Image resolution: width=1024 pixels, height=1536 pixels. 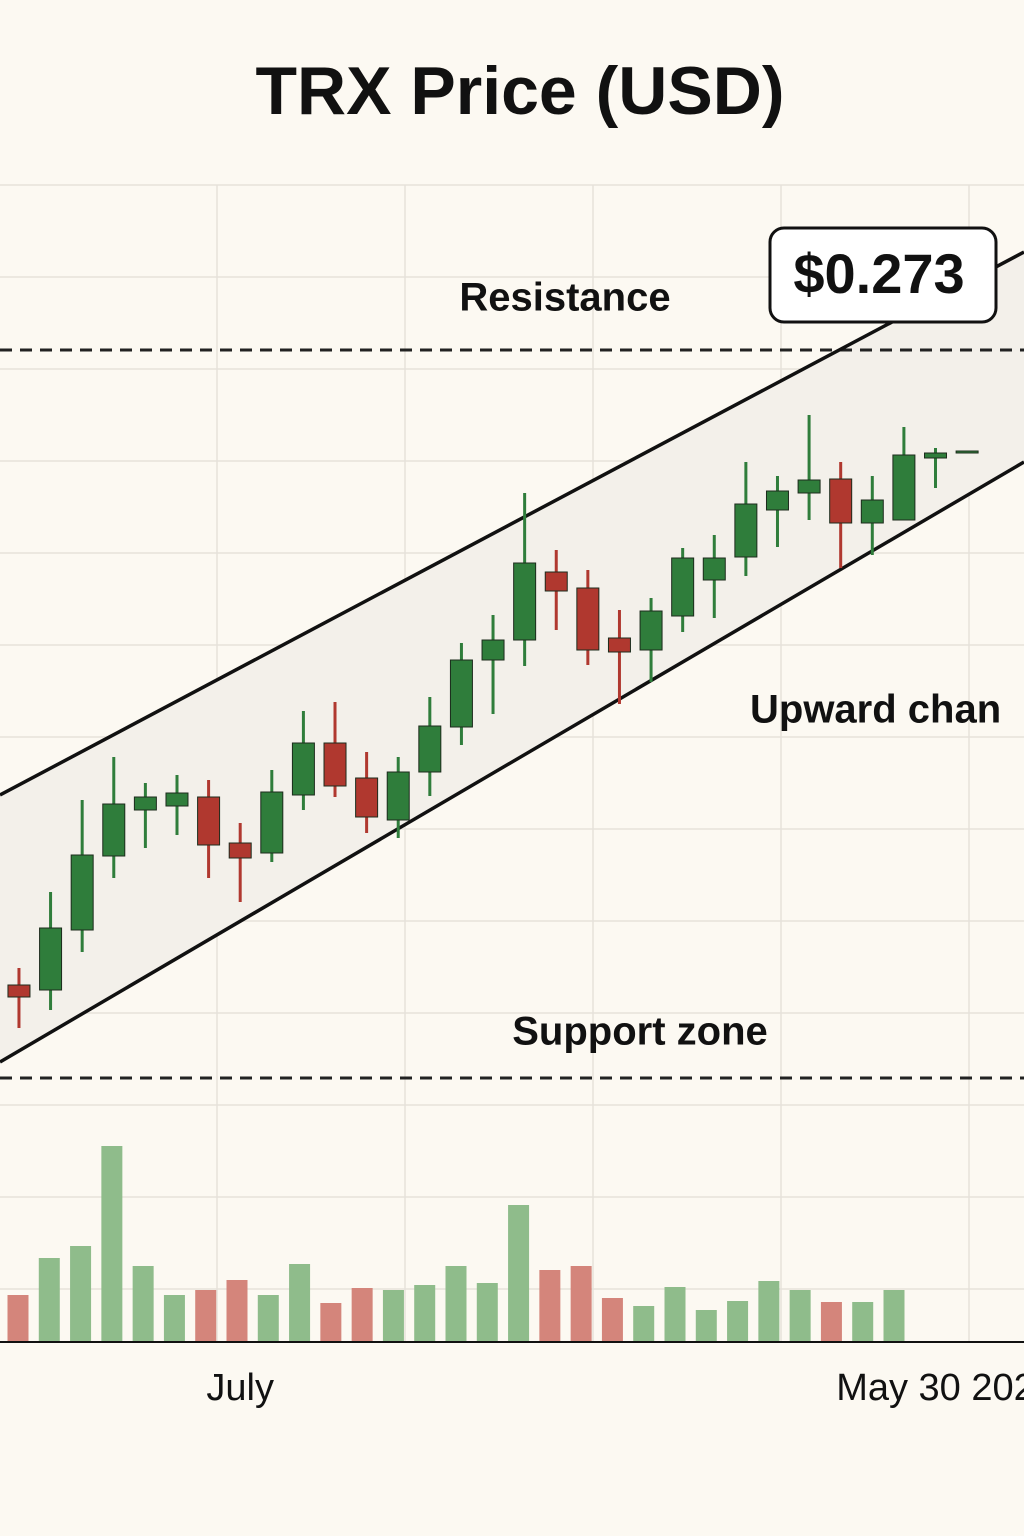 I want to click on support-label: Support zone, so click(x=640, y=1032).